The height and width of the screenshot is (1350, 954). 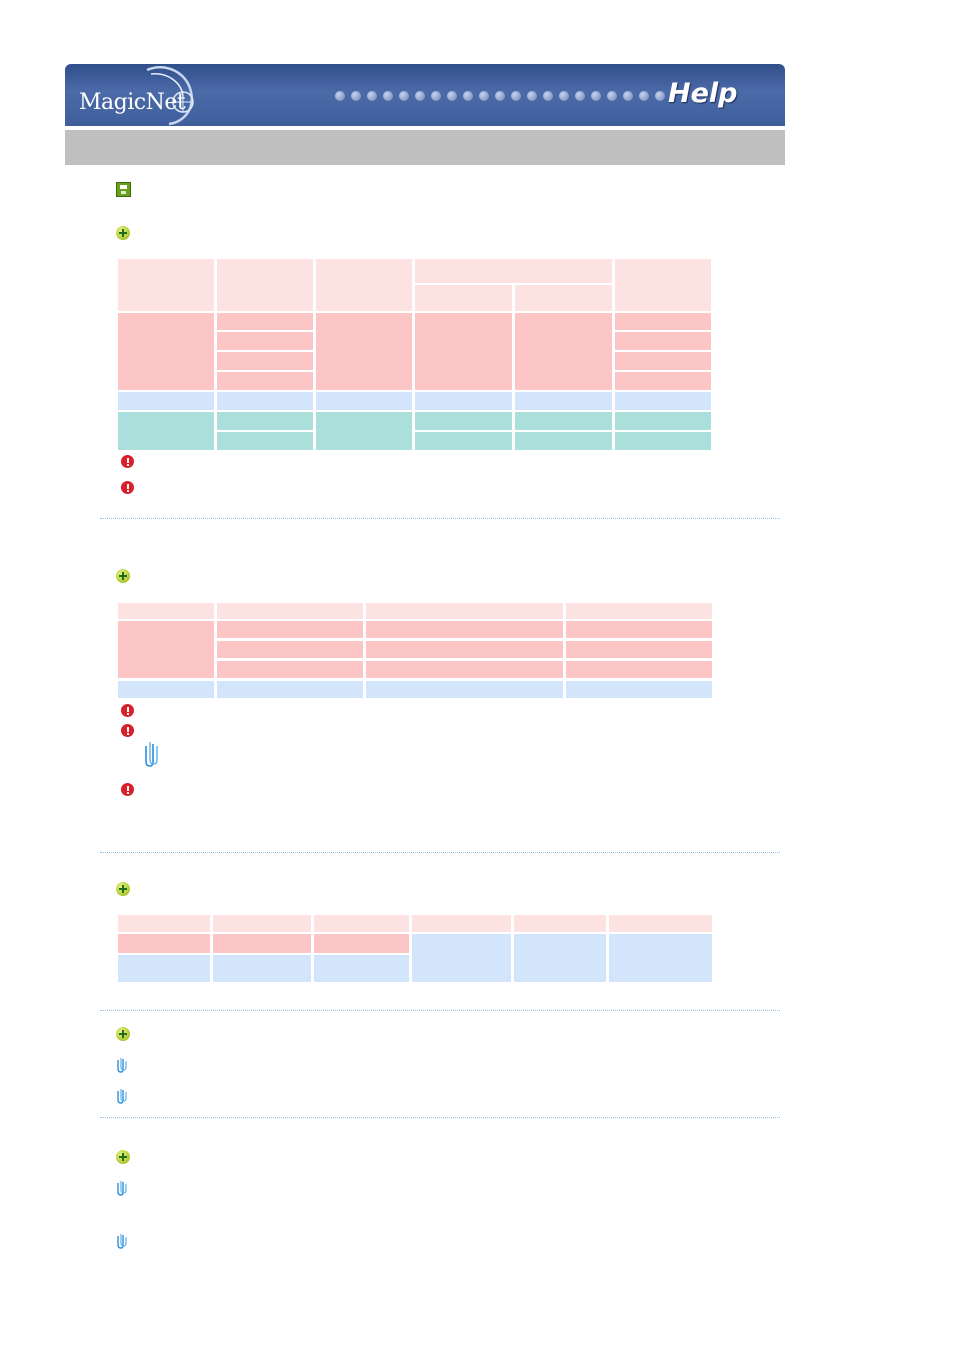 What do you see at coordinates (123, 233) in the screenshot?
I see `section-1-plus-icon` at bounding box center [123, 233].